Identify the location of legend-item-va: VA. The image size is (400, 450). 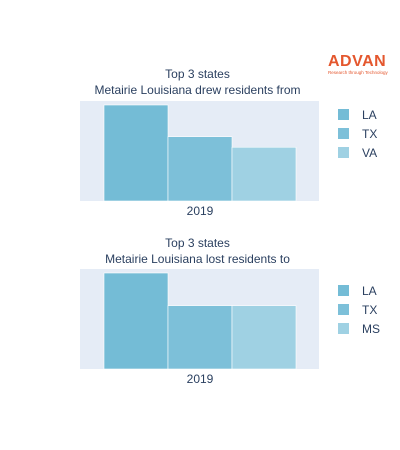
(368, 152).